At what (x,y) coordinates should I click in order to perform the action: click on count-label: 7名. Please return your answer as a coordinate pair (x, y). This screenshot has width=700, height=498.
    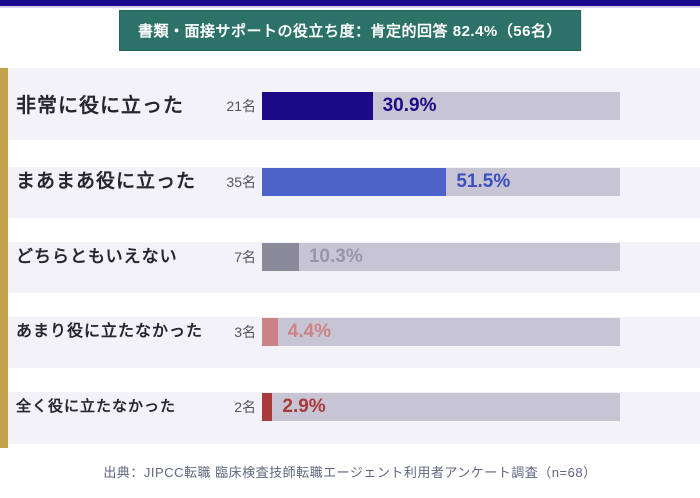
    Looking at the image, I should click on (245, 257).